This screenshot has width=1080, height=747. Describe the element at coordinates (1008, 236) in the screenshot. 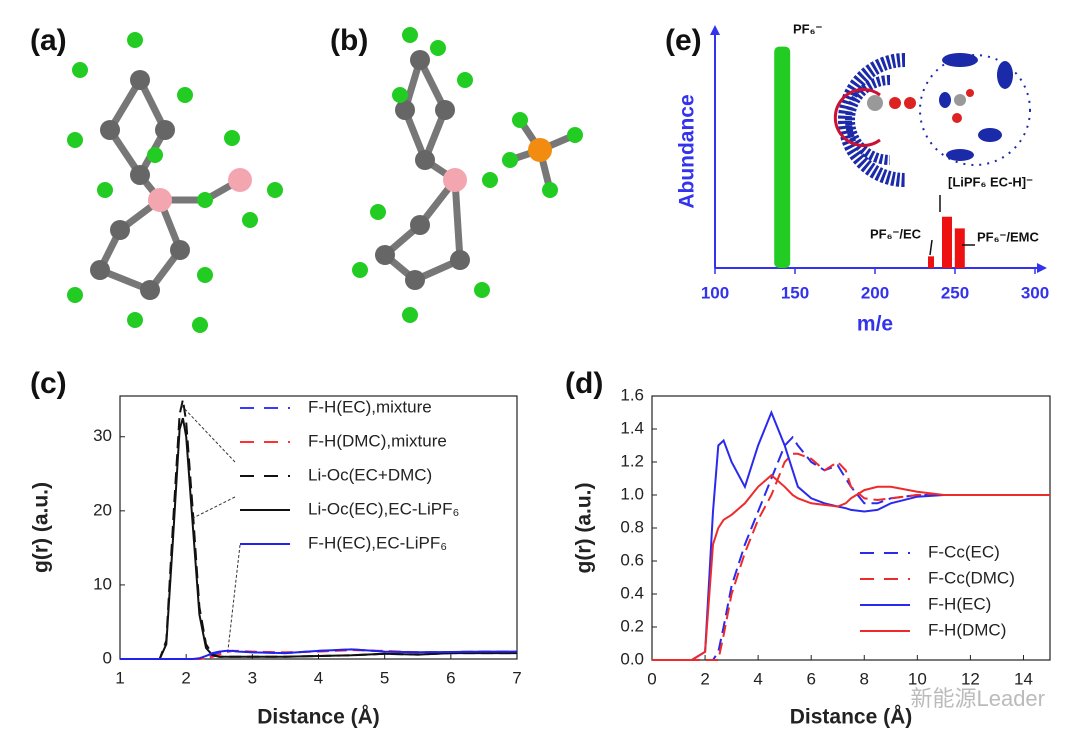

I see `annotation: PF₆⁻/EMC` at that location.